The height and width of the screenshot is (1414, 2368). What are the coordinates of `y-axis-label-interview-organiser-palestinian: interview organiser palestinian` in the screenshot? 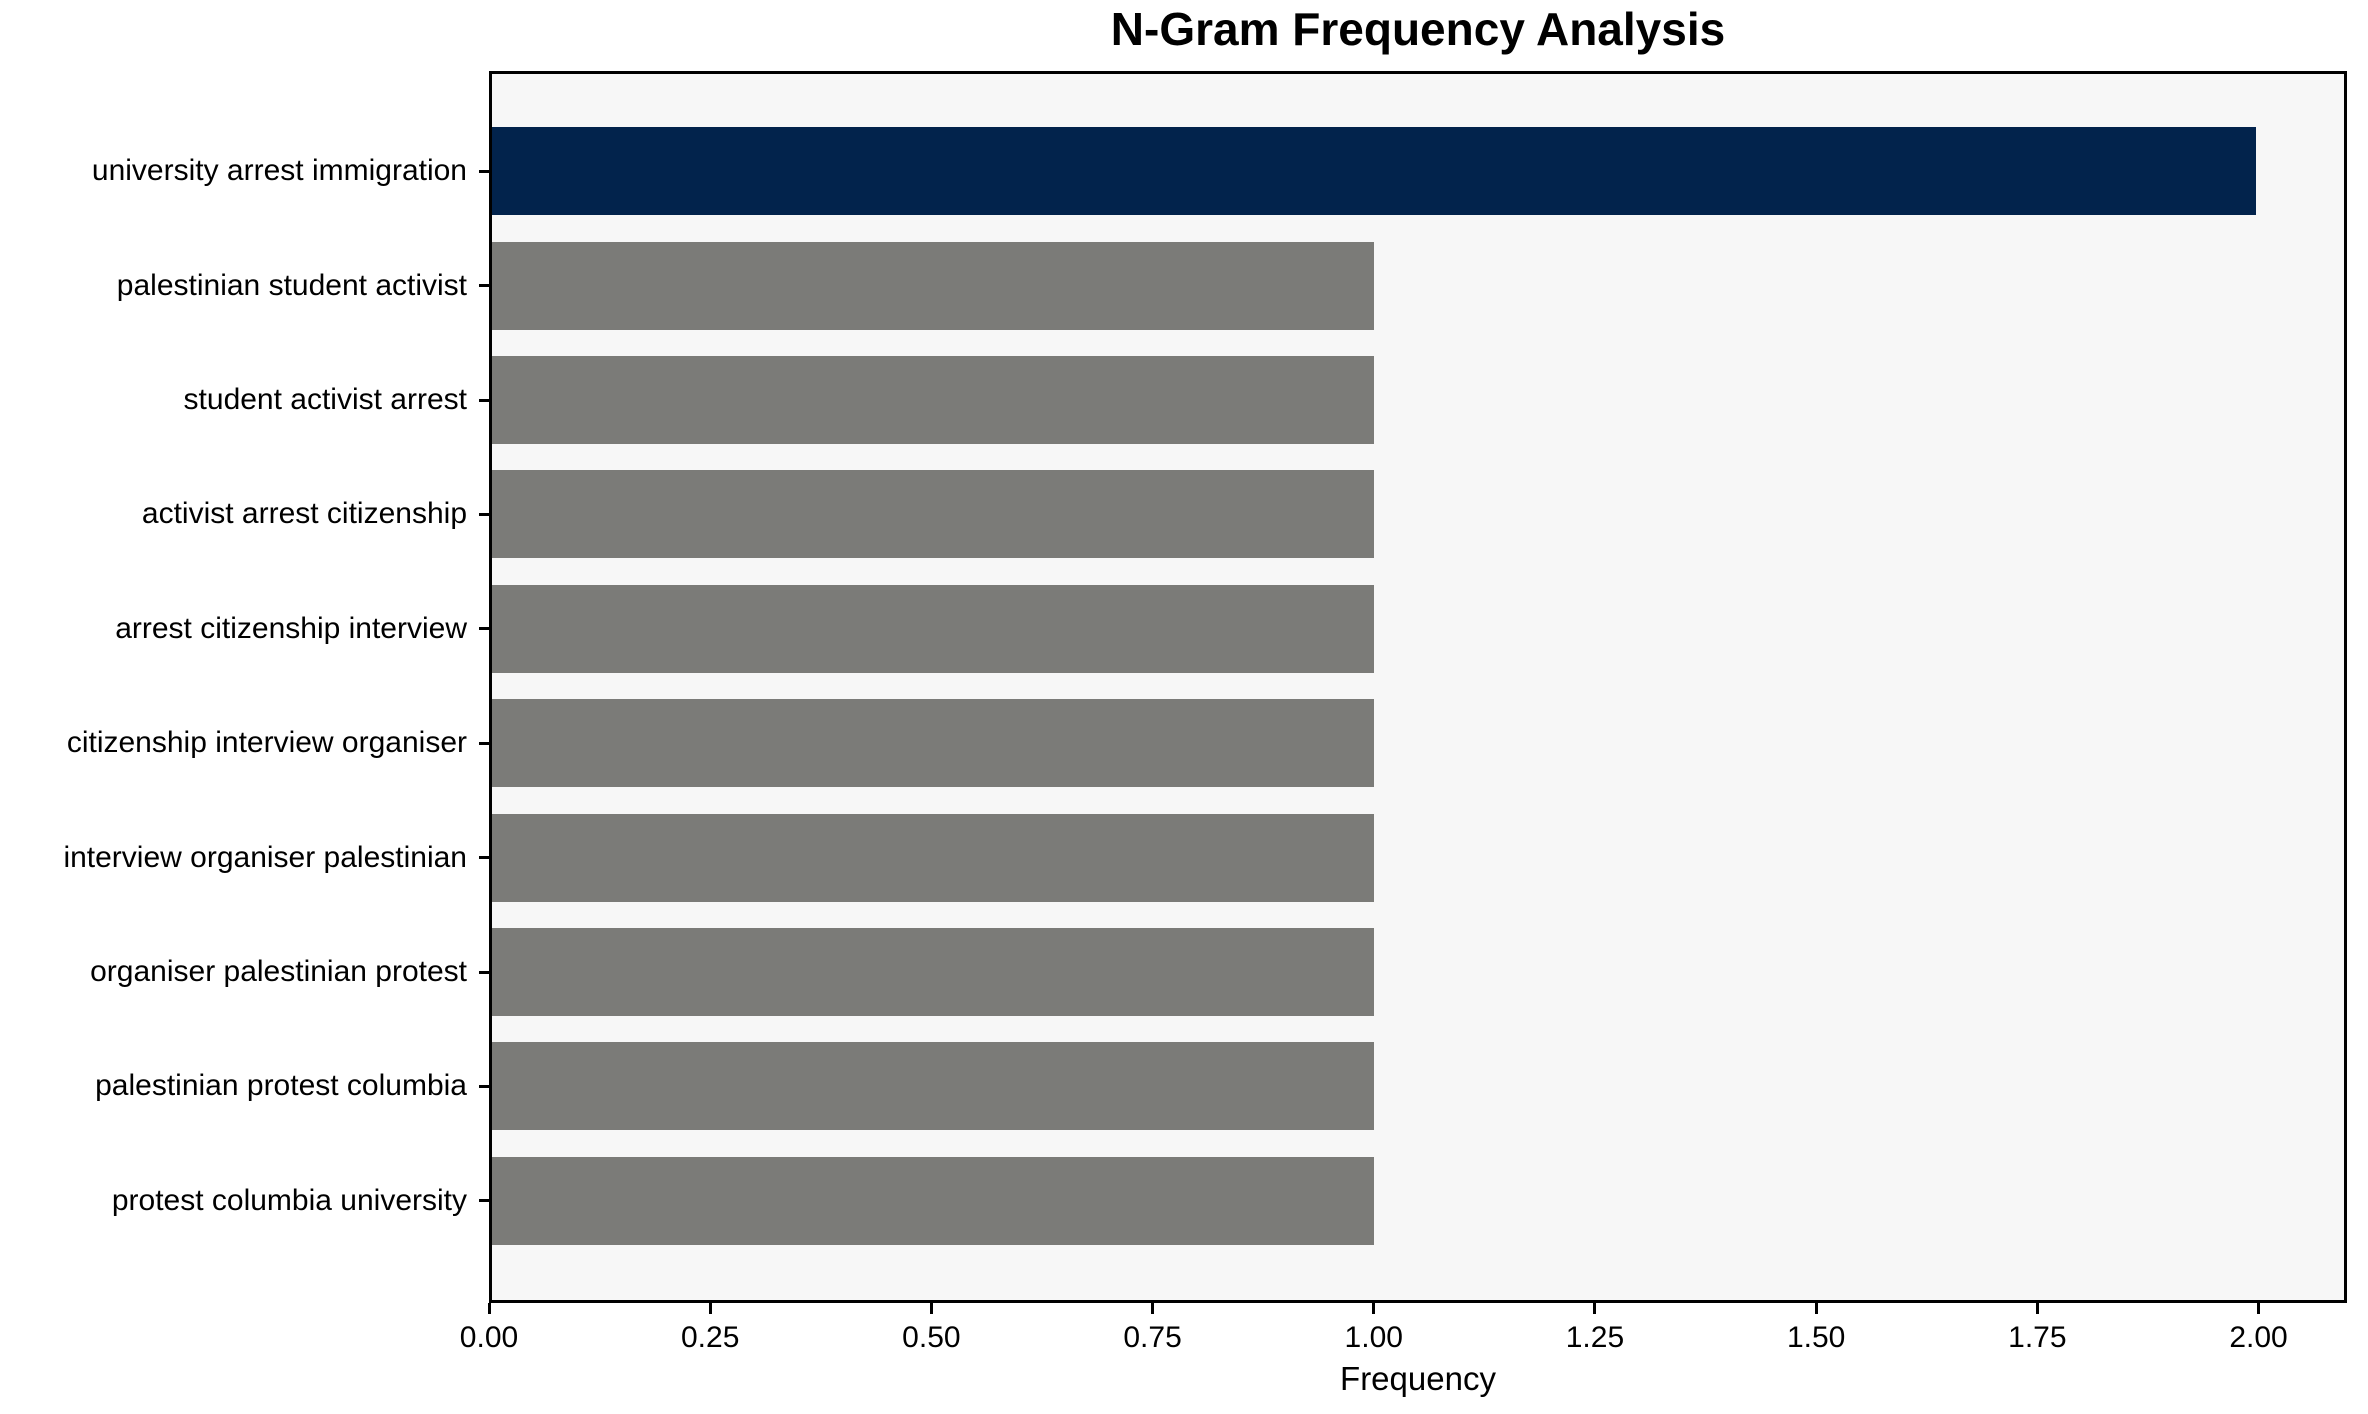 It's located at (265, 857).